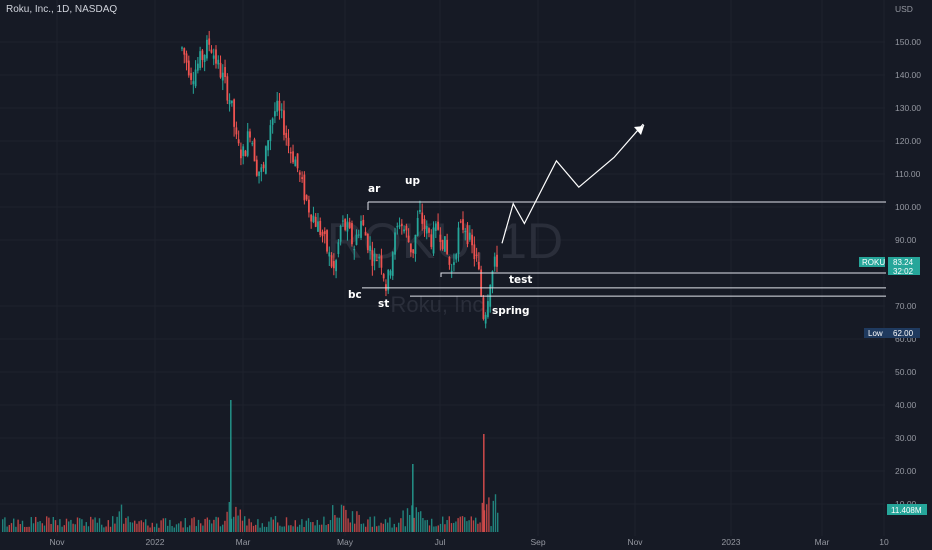 The height and width of the screenshot is (550, 932). Describe the element at coordinates (624, 249) in the screenshot. I see `level-lines` at that location.